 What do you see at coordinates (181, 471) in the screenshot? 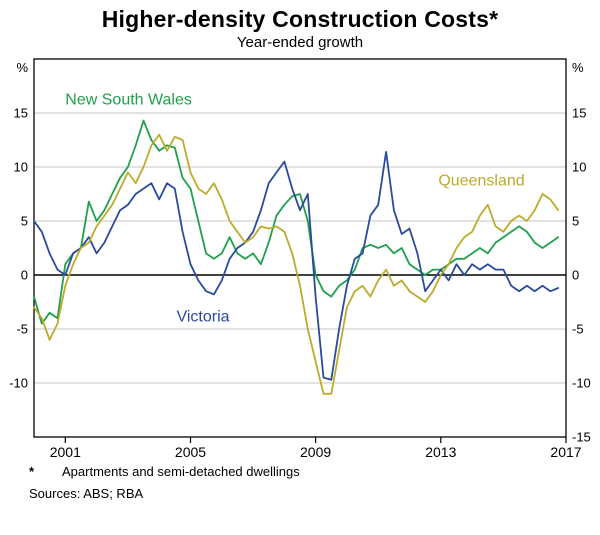
I see `footnote-text: Apartments and semi-detached dwellings` at bounding box center [181, 471].